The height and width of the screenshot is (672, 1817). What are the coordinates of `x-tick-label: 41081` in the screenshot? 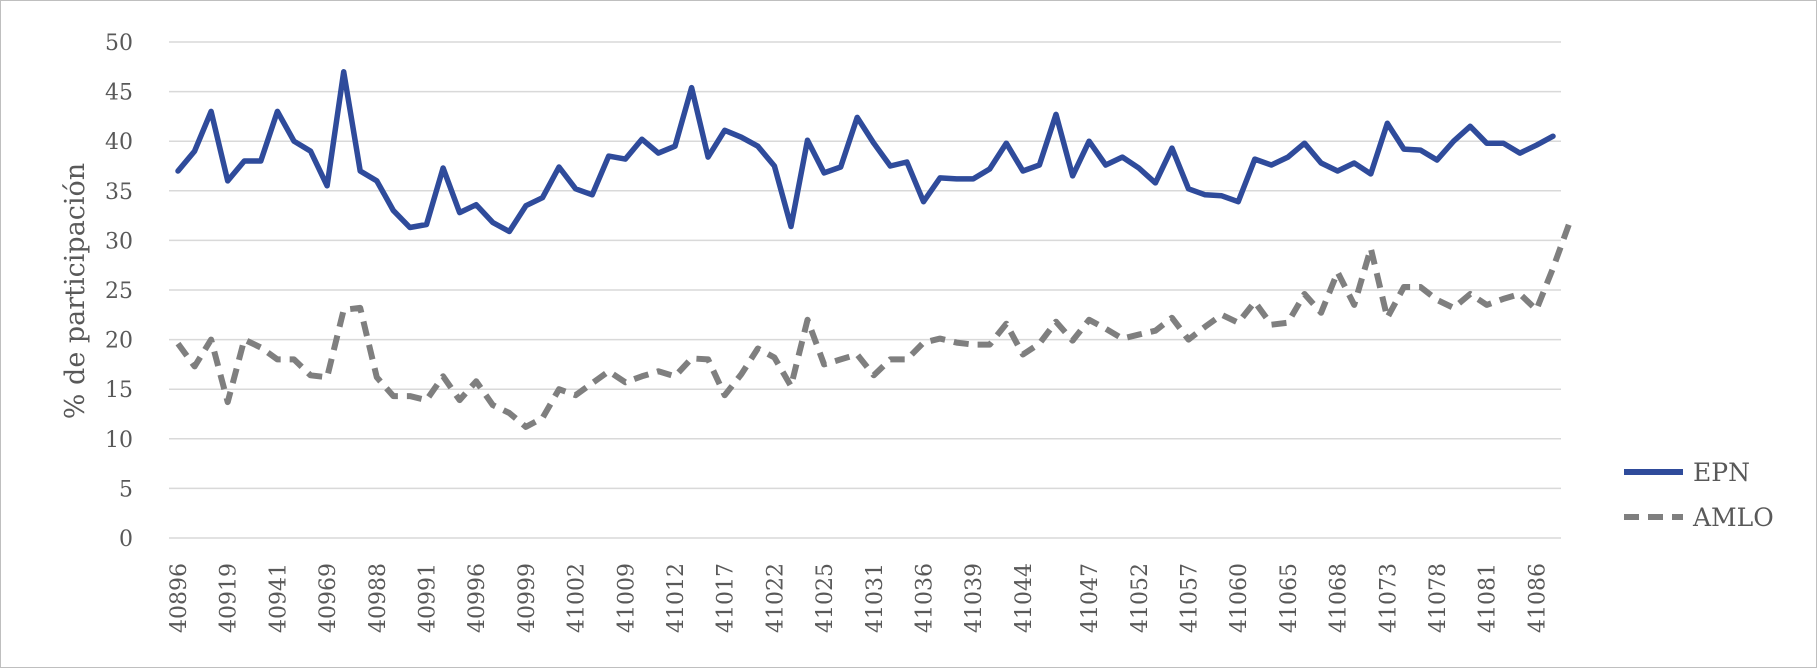 It's located at (1488, 598).